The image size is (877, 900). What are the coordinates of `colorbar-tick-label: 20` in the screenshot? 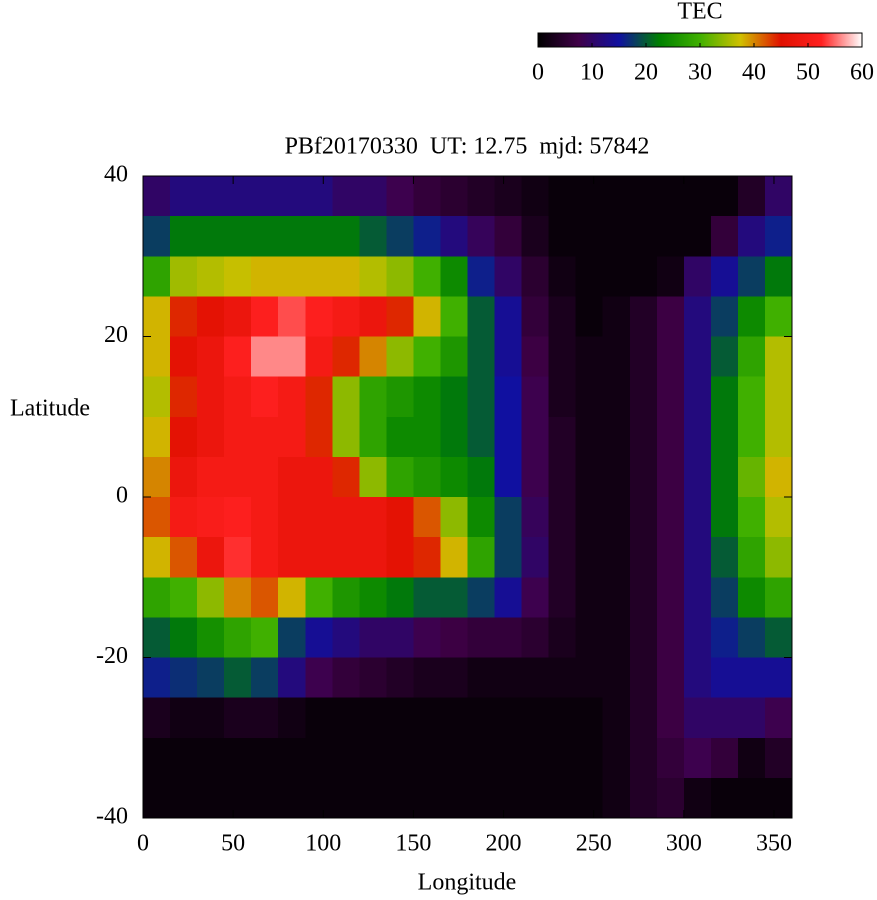 It's located at (646, 73).